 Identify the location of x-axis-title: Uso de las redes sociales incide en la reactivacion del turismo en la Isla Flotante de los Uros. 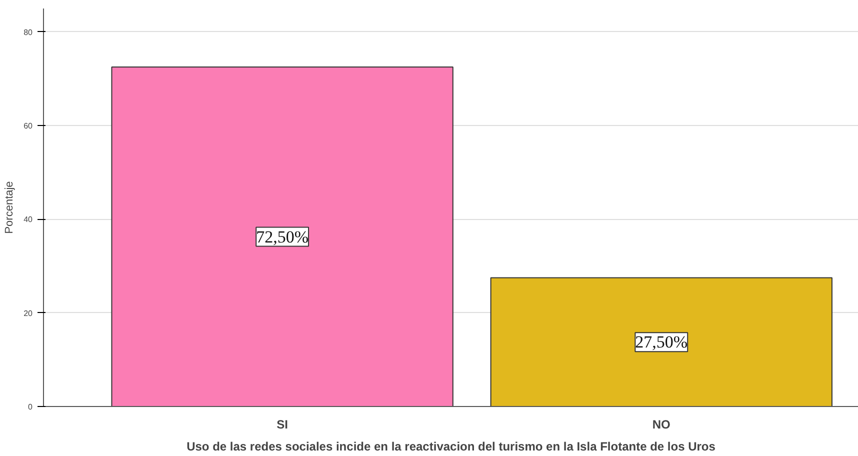
(451, 447).